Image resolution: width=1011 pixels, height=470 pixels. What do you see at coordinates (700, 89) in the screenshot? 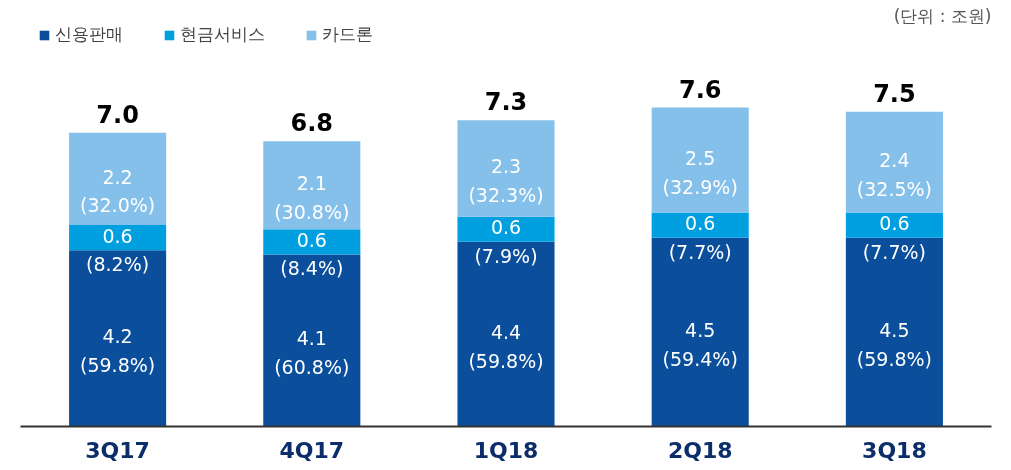
I see `total-label: 7.6` at bounding box center [700, 89].